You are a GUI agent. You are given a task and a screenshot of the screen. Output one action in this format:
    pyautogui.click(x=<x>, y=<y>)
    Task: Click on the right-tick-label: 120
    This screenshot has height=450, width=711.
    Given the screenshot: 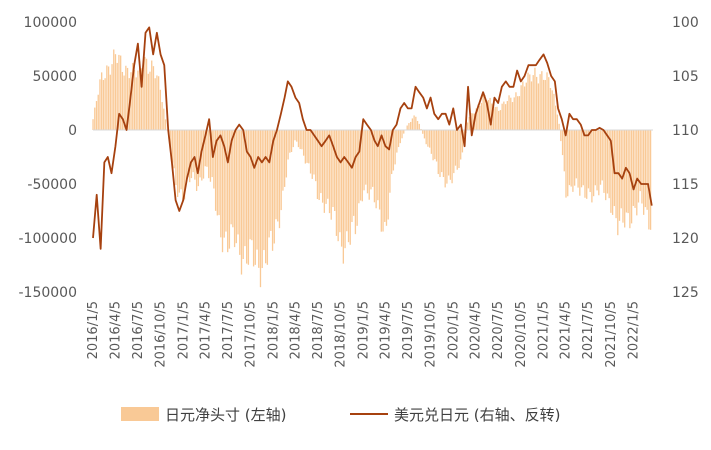 What is the action you would take?
    pyautogui.click(x=685, y=239)
    